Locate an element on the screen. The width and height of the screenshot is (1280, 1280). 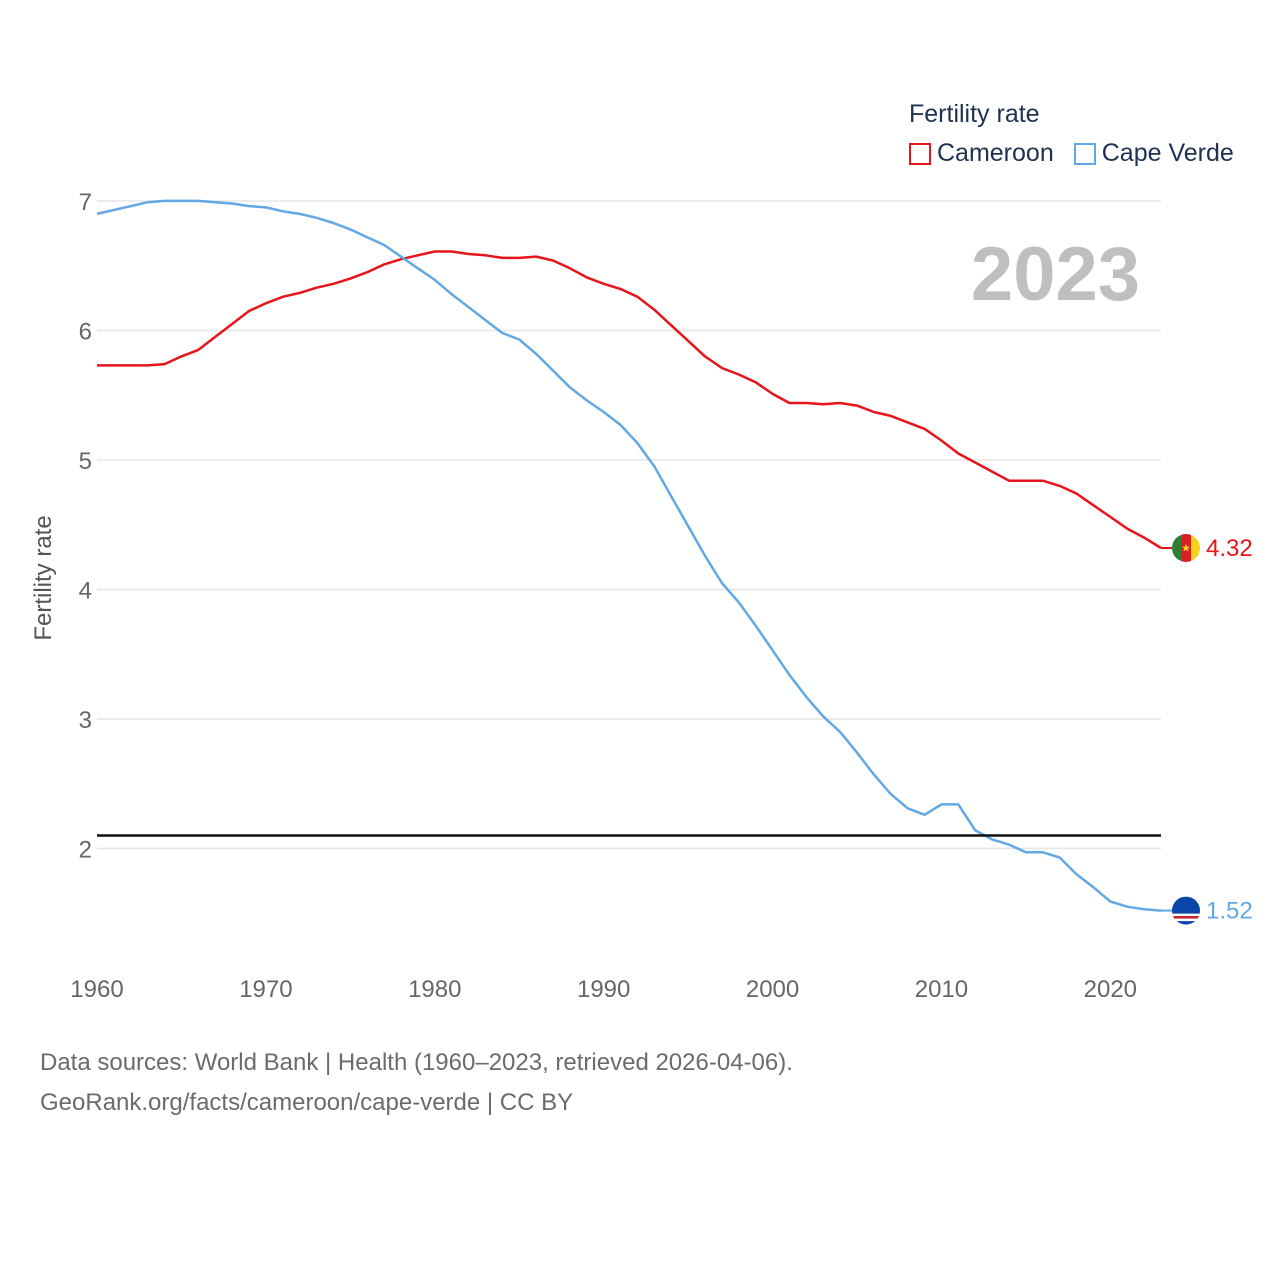
legend: Fertility rate Cameroon Cape Verde is located at coordinates (1071, 134).